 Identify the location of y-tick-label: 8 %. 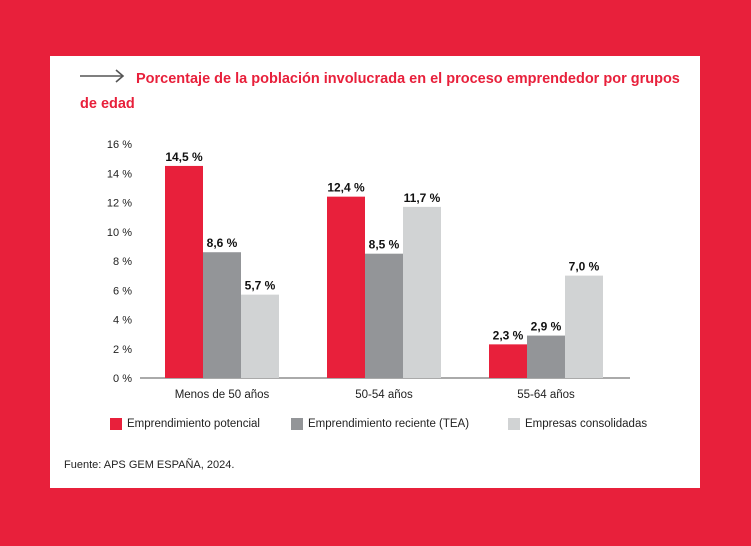
(122, 262).